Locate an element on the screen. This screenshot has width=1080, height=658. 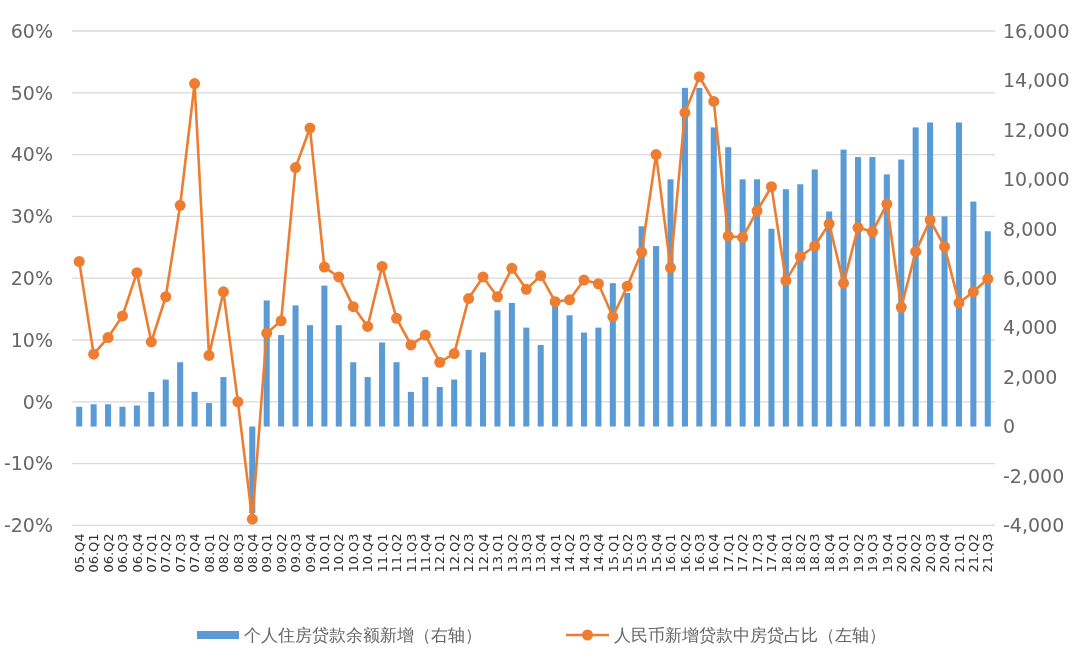
y2-tick-label: -2,000 is located at coordinates (1034, 475).